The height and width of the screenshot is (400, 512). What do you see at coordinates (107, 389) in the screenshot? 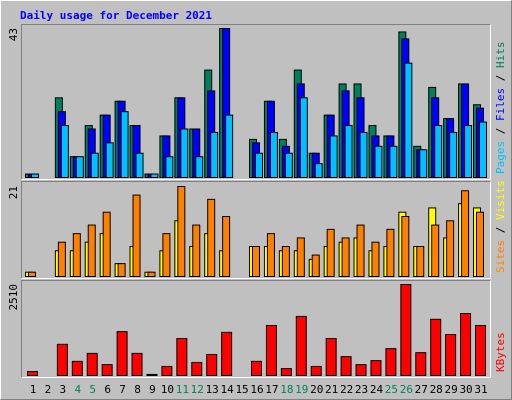
I see `x-tick-label: 6` at bounding box center [107, 389].